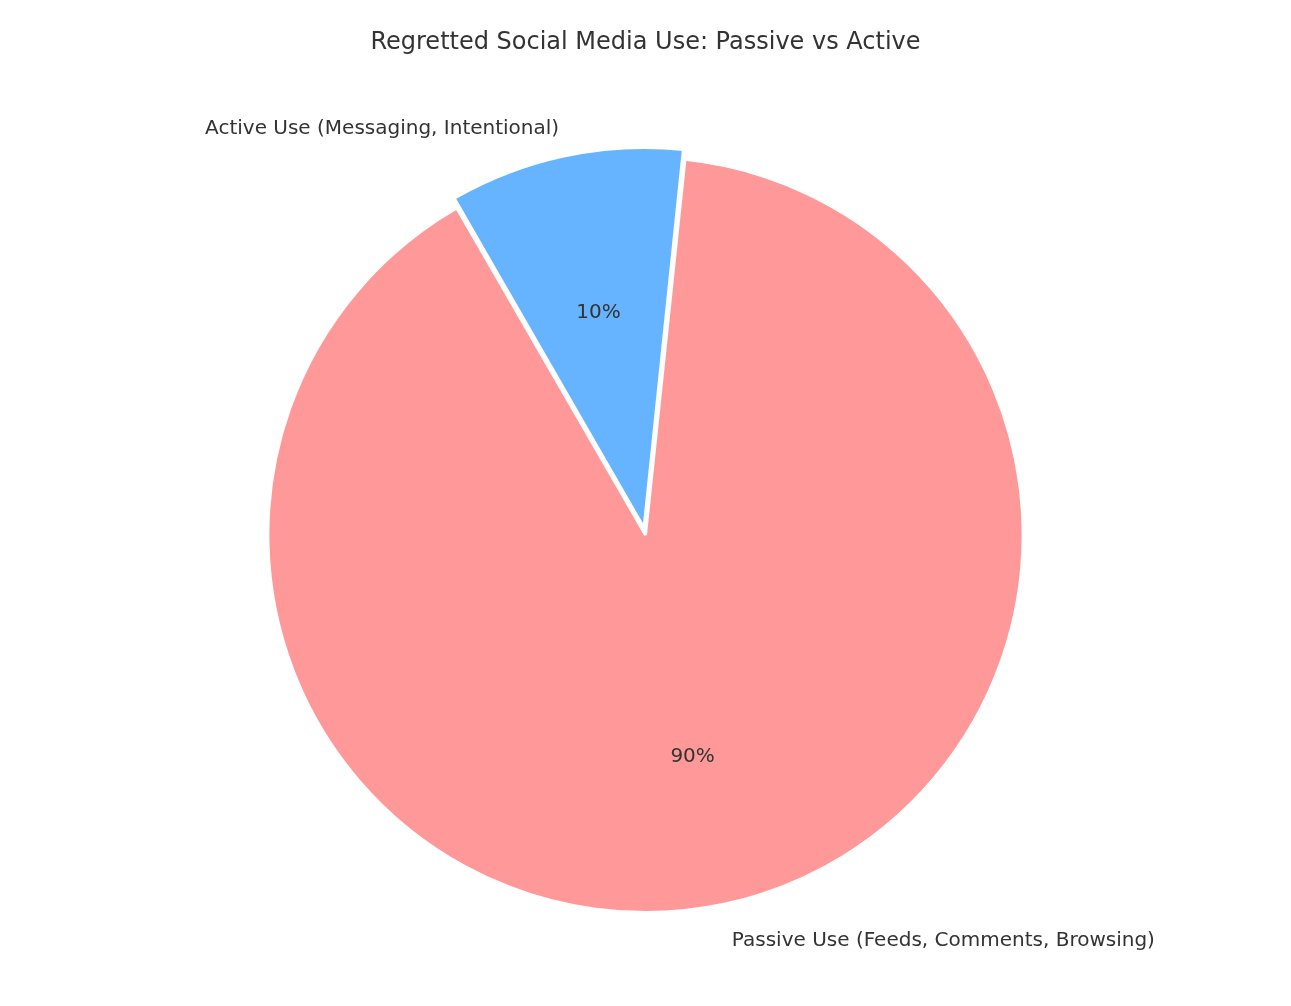 The image size is (1291, 1006). Describe the element at coordinates (645, 40) in the screenshot. I see `chart-title: Regretted Social Media Use: Passive vs Active` at that location.